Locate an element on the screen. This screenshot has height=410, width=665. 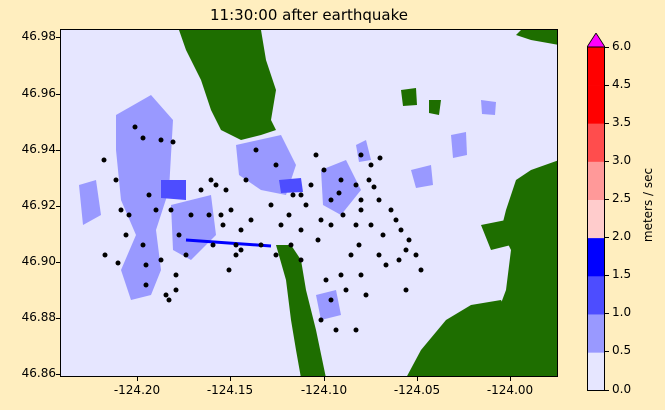
colorbar-label: meters / sec is located at coordinates (648, 205).